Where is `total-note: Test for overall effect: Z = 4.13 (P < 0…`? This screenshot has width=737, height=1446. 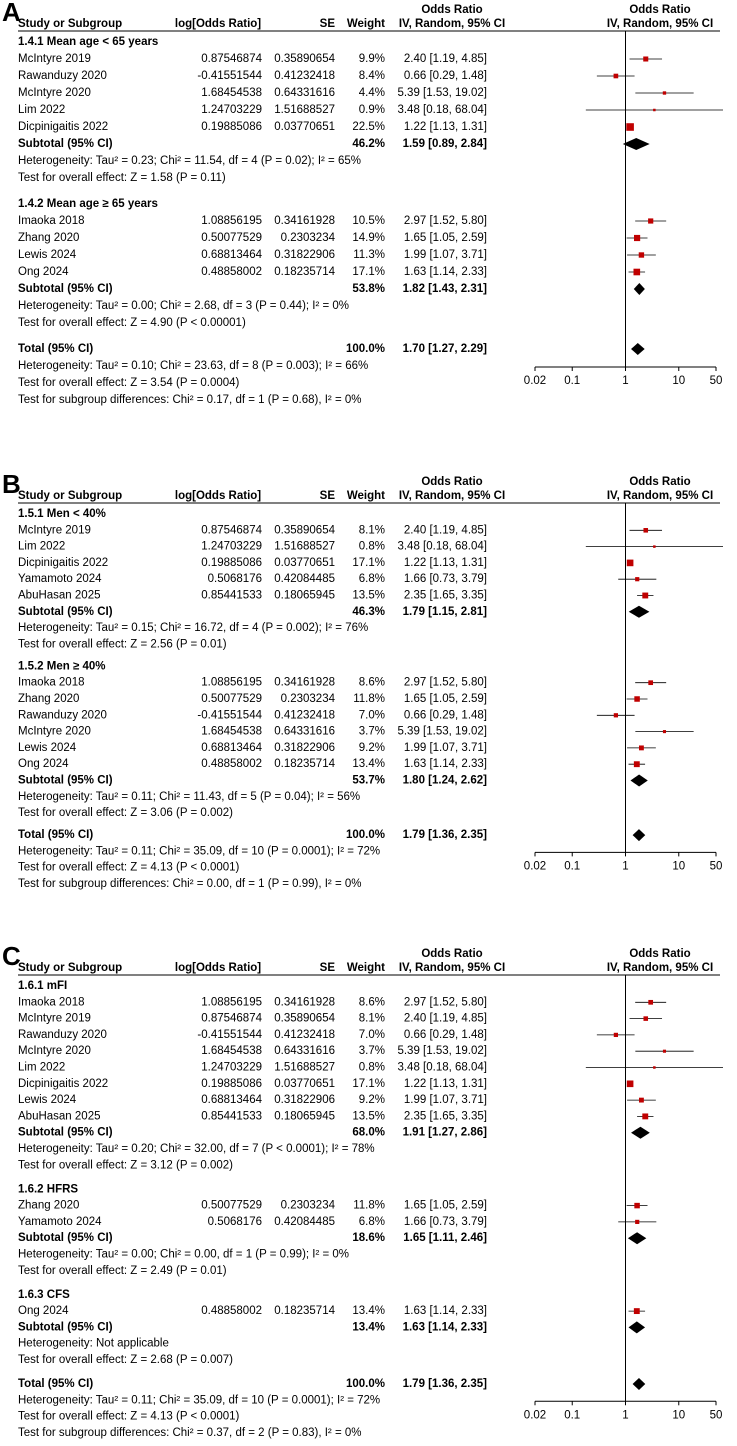
total-note: Test for overall effect: Z = 4.13 (P < 0… is located at coordinates (129, 868).